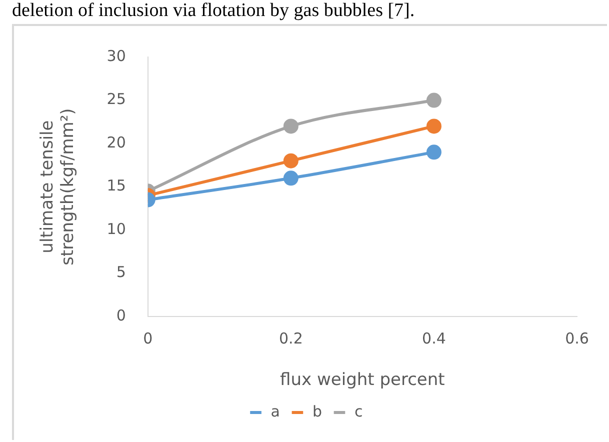 This screenshot has width=609, height=442. Describe the element at coordinates (434, 338) in the screenshot. I see `x-tick-label: 0.4` at that location.